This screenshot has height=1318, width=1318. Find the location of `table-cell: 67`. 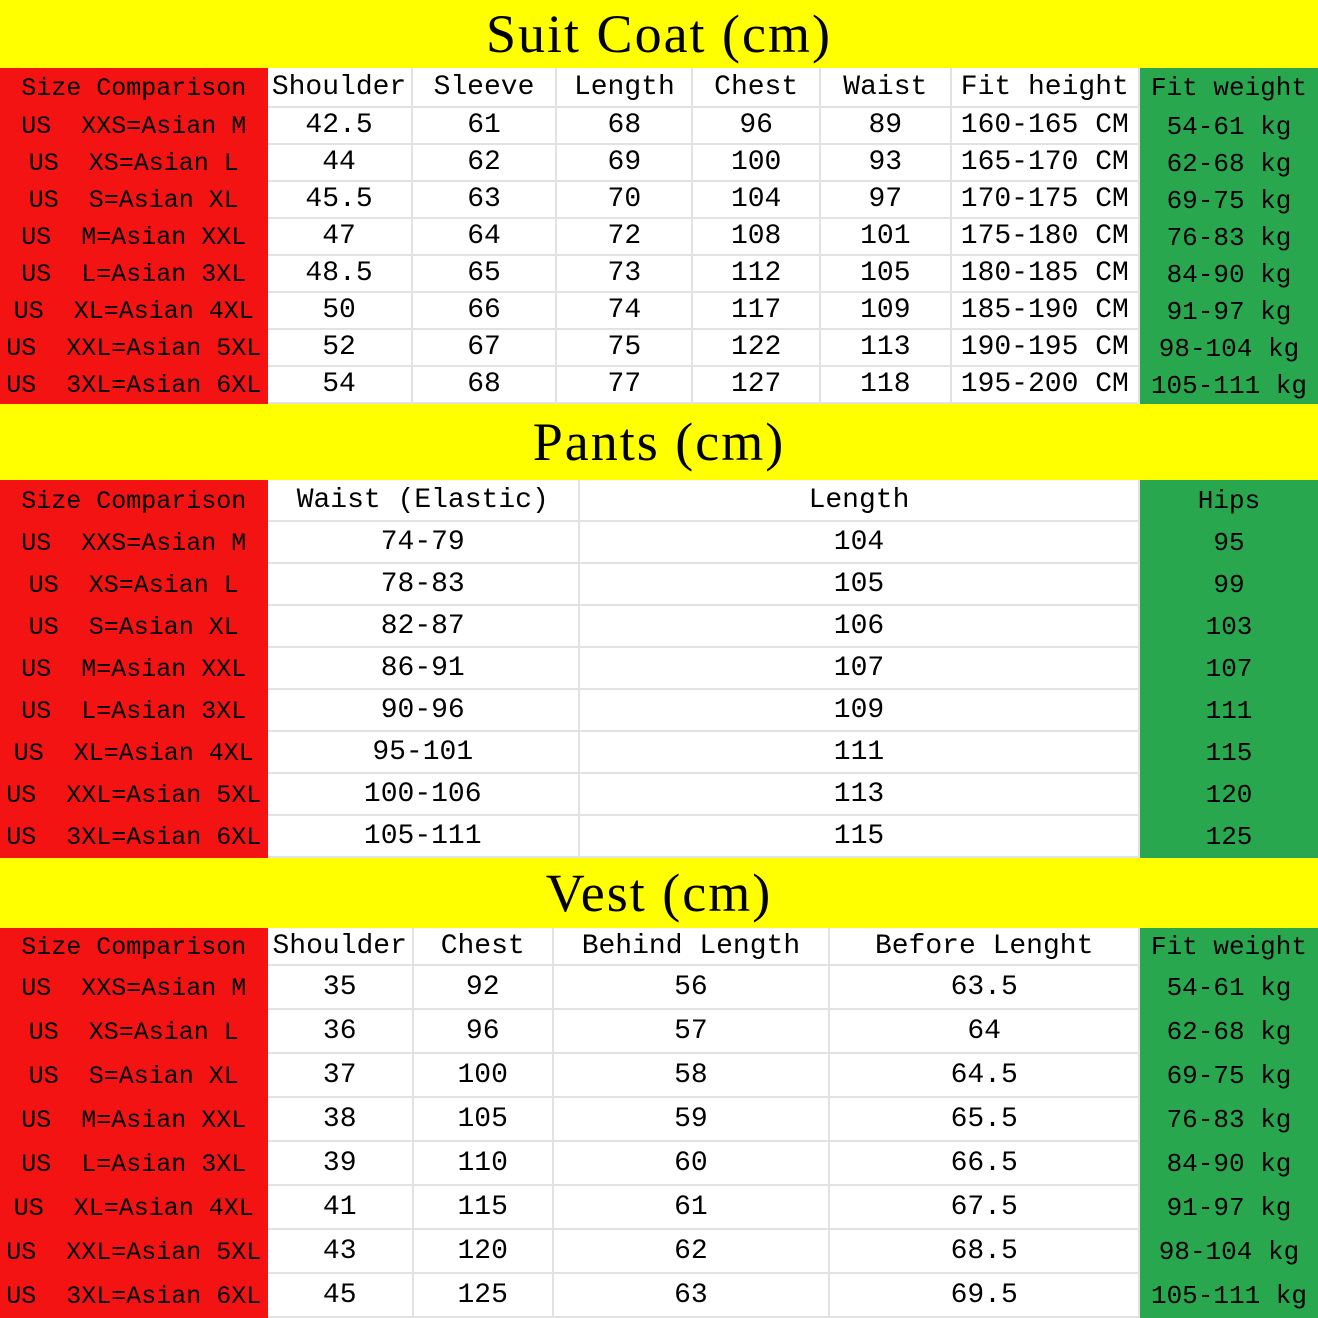

table-cell: 67 is located at coordinates (485, 348).